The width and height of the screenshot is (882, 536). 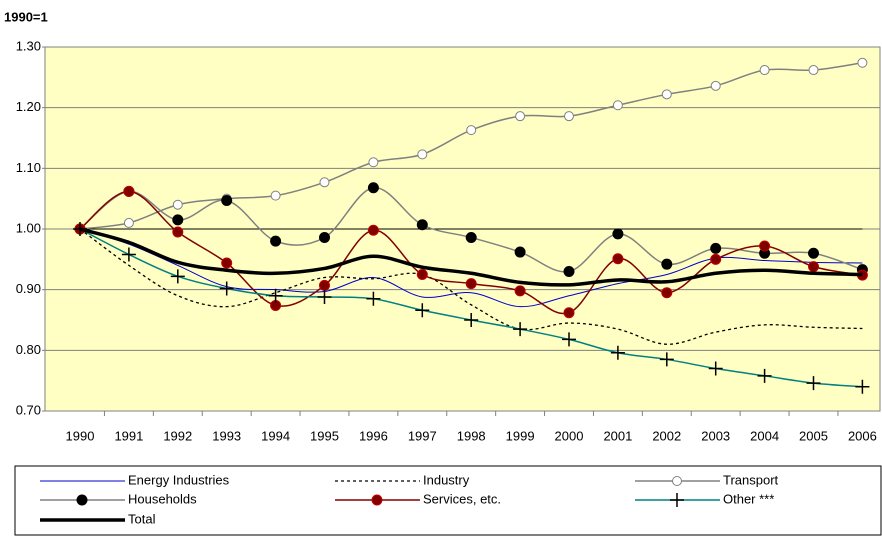 What do you see at coordinates (28, 106) in the screenshot?
I see `y-tick-label: 1.20` at bounding box center [28, 106].